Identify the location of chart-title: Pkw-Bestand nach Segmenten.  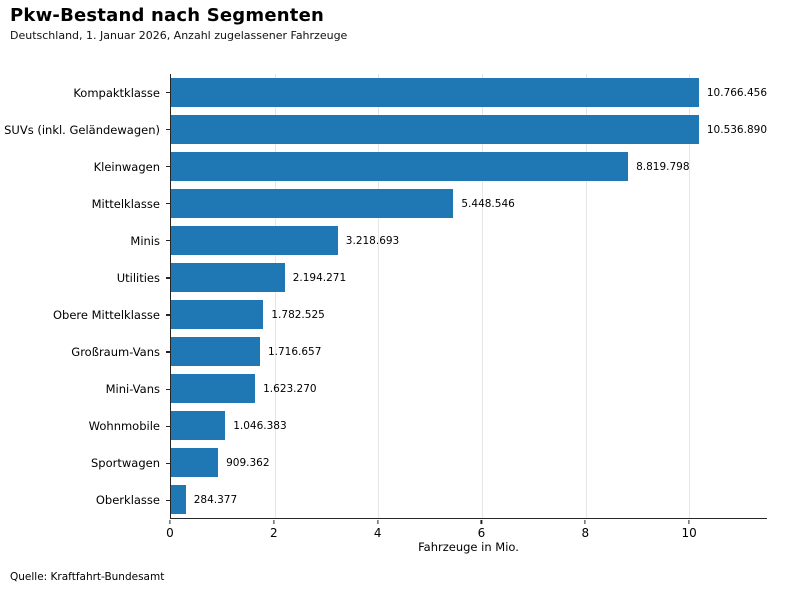
(167, 15).